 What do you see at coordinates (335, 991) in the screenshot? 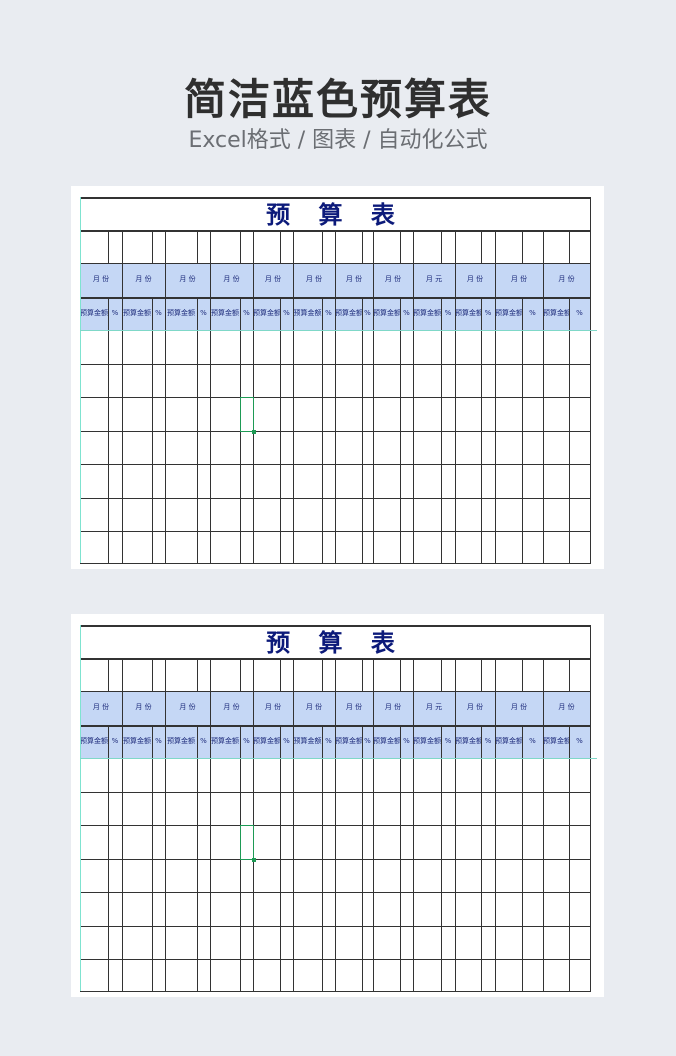
I see `row-line` at bounding box center [335, 991].